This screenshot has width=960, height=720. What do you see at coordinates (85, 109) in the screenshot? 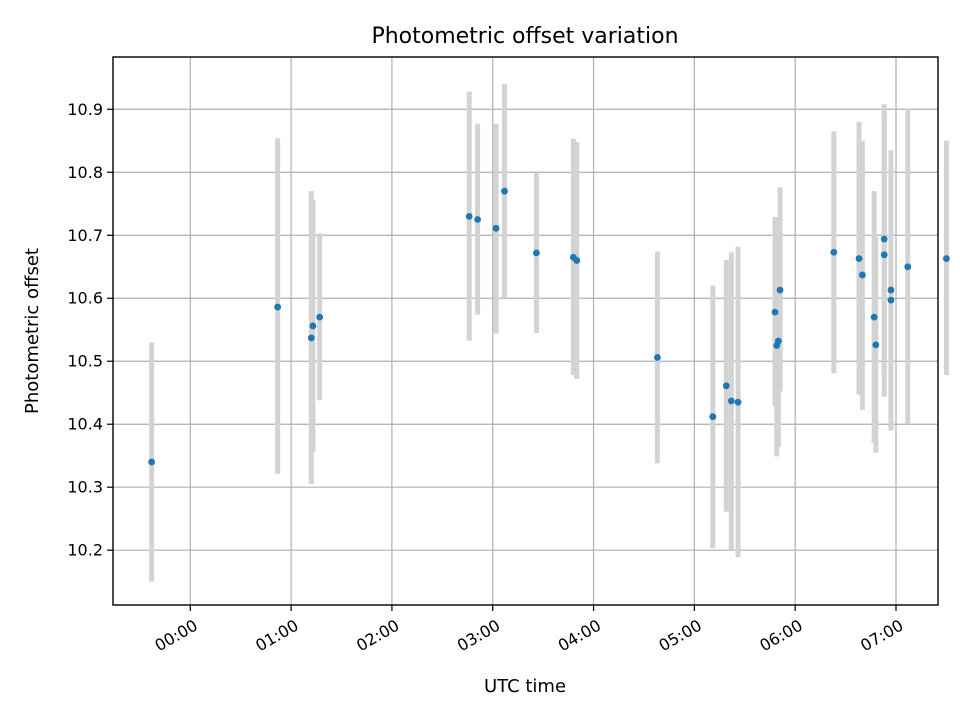
I see `y-tick-label: 10.9` at bounding box center [85, 109].